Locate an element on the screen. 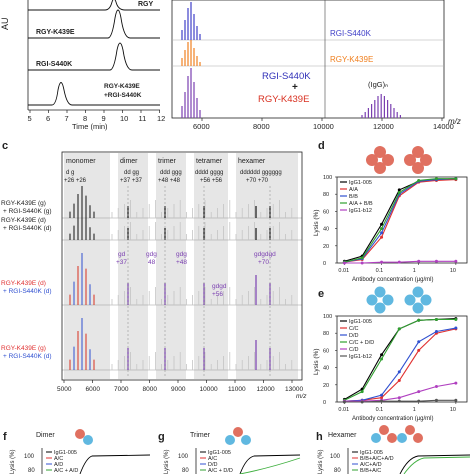 The height and width of the screenshot is (474, 474). panel-c-letter: c is located at coordinates (5, 146).